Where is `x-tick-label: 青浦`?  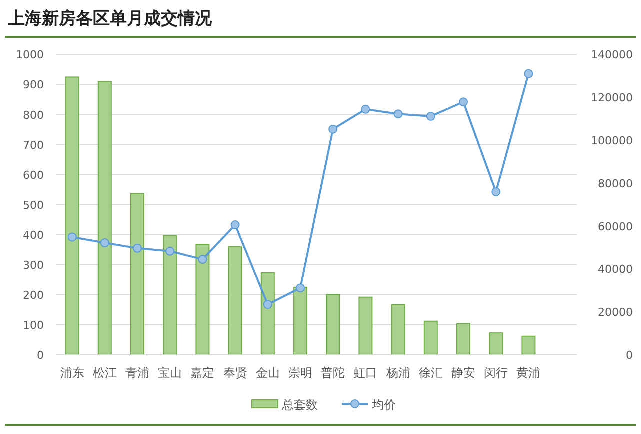
x-tick-label: 青浦 is located at coordinates (138, 373).